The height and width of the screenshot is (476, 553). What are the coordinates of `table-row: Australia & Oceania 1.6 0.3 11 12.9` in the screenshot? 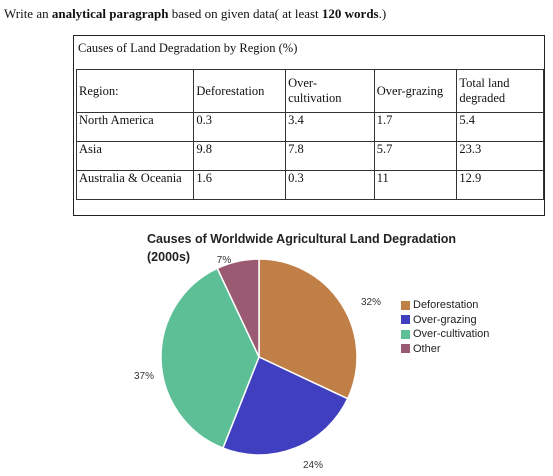 It's located at (309, 185).